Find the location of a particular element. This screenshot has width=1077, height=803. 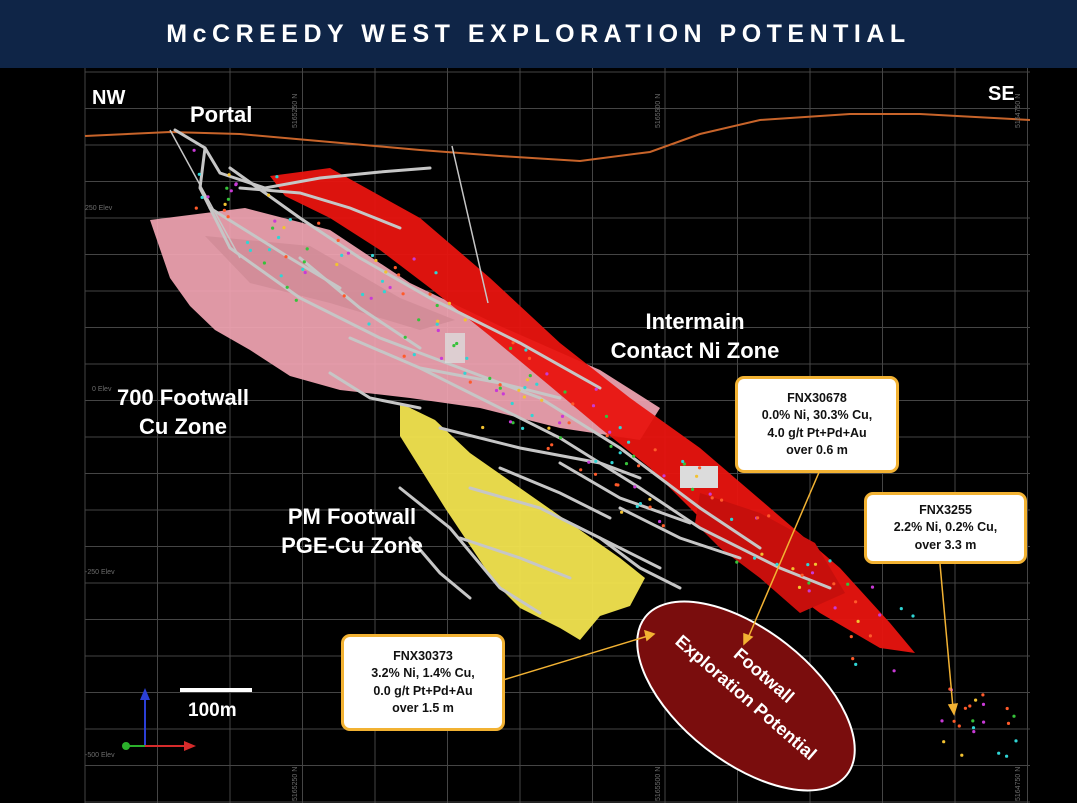

callout-fnx3255: FNX3255 2.2% Ni, 0.2% Cu, over 3.3 m is located at coordinates (945, 528).